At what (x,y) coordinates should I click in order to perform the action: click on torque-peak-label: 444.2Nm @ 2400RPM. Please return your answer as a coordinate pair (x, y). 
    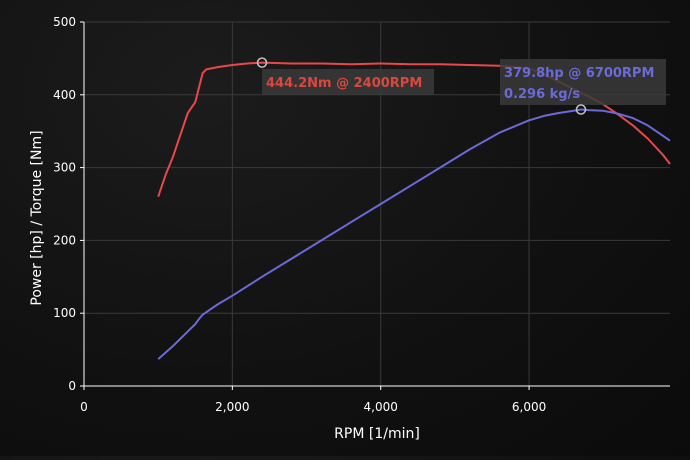
    Looking at the image, I should click on (344, 83).